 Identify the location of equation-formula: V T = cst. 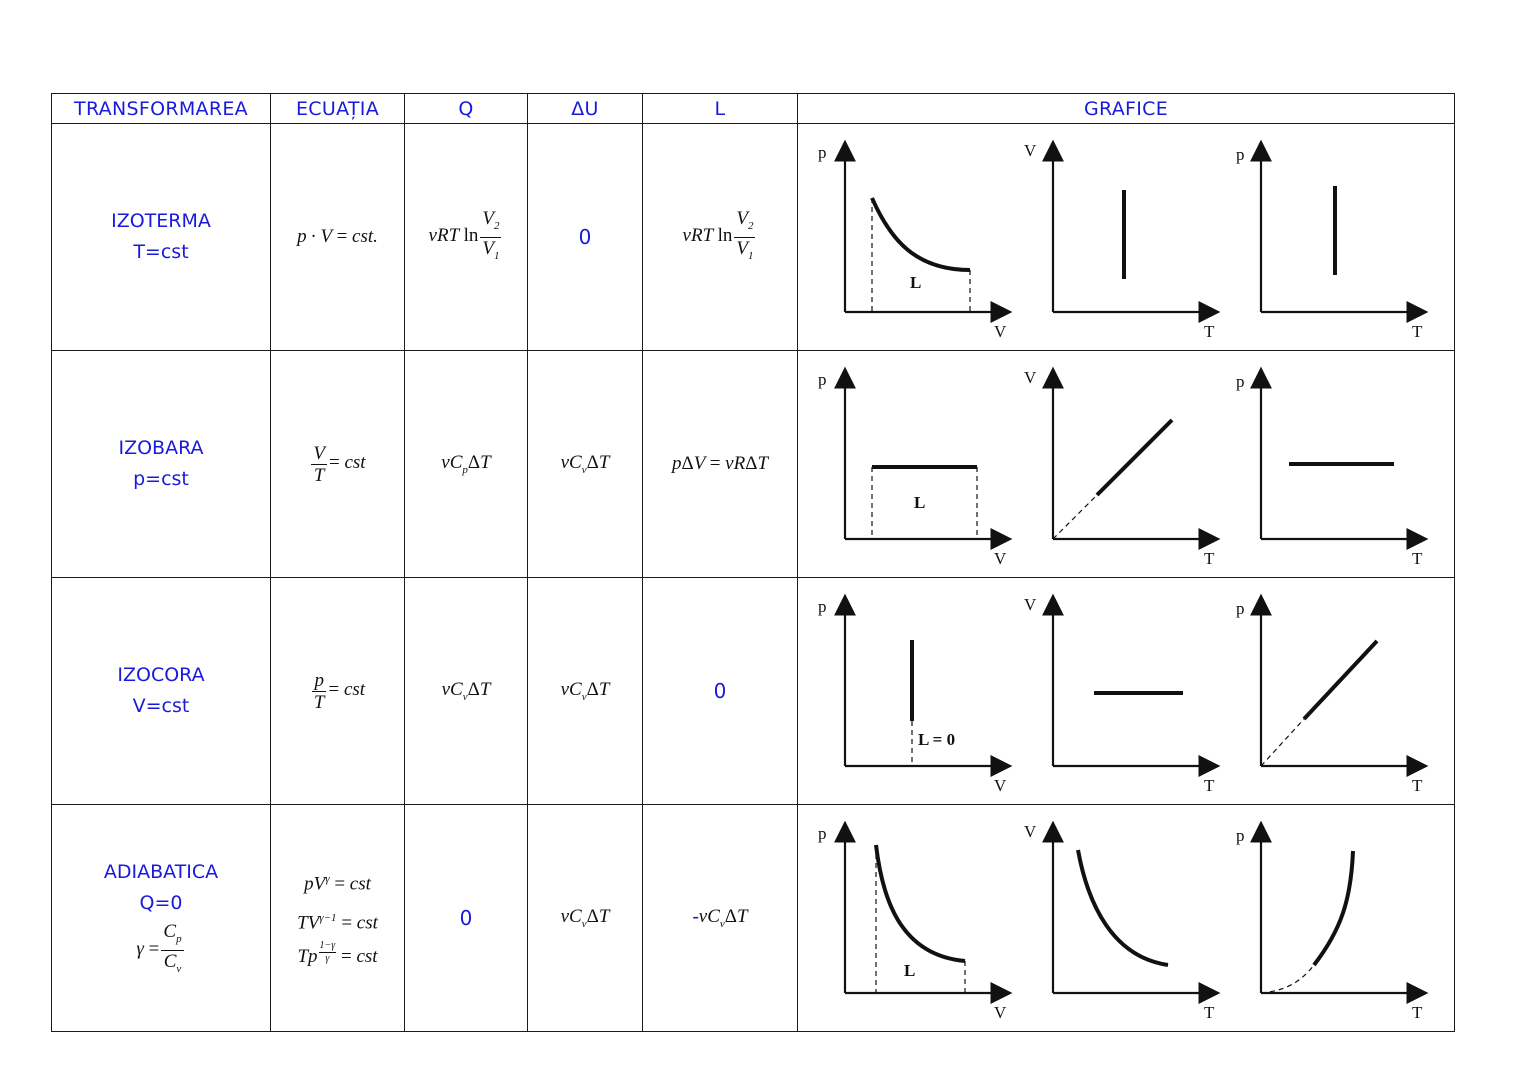
(338, 464).